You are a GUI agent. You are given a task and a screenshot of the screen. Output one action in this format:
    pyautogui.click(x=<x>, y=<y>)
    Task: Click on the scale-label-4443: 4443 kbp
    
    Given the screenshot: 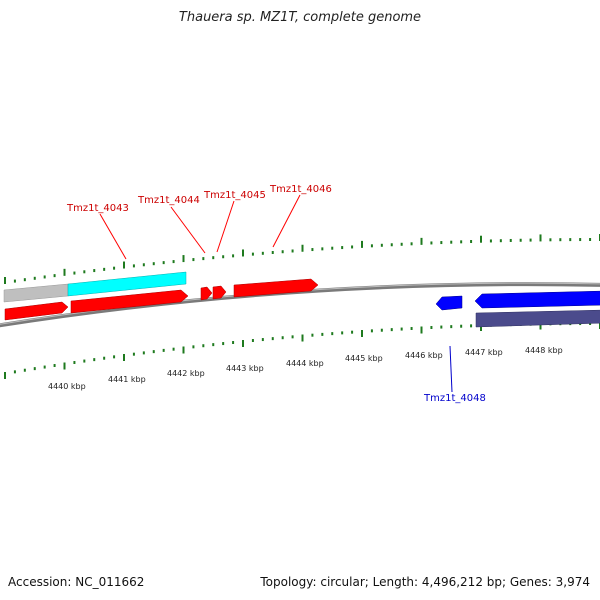 What is the action you would take?
    pyautogui.click(x=245, y=368)
    